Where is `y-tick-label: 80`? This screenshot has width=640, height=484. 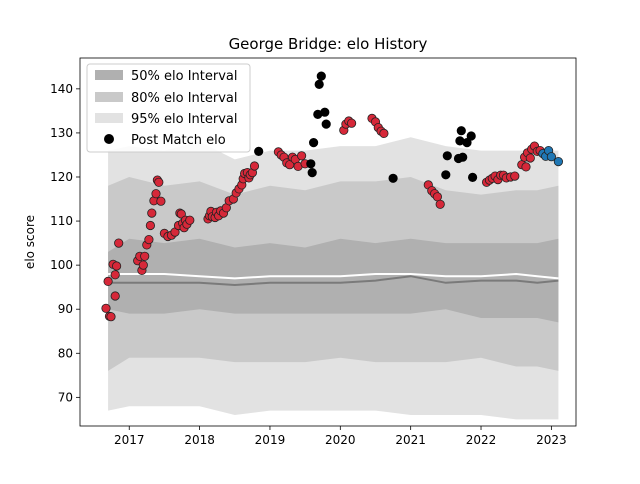
y-tick-label: 80 is located at coordinates (65, 353).